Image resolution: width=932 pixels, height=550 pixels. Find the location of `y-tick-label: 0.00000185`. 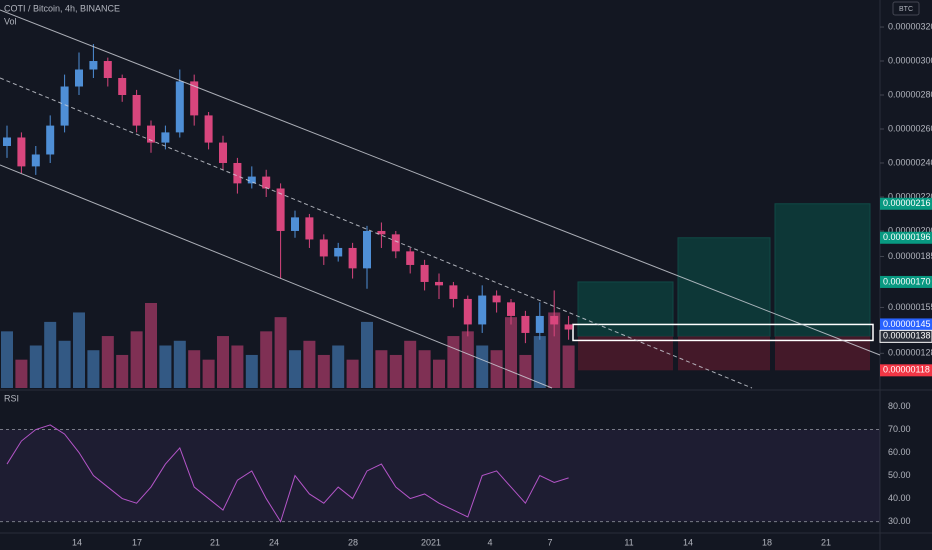

y-tick-label: 0.00000185 is located at coordinates (910, 256).